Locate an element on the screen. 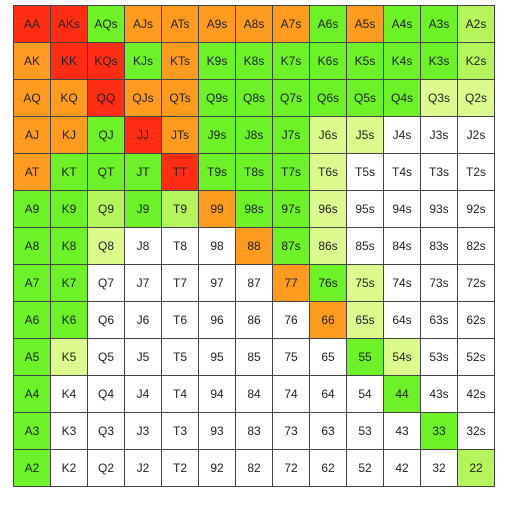  hand-cell: 64 is located at coordinates (328, 394).